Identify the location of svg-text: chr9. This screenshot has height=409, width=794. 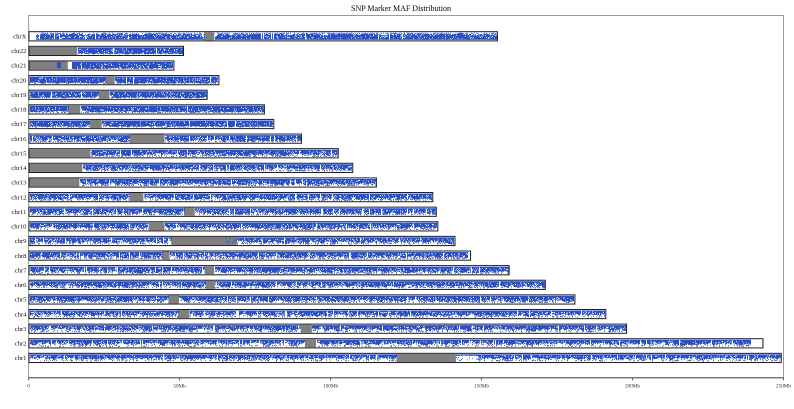
(21, 241).